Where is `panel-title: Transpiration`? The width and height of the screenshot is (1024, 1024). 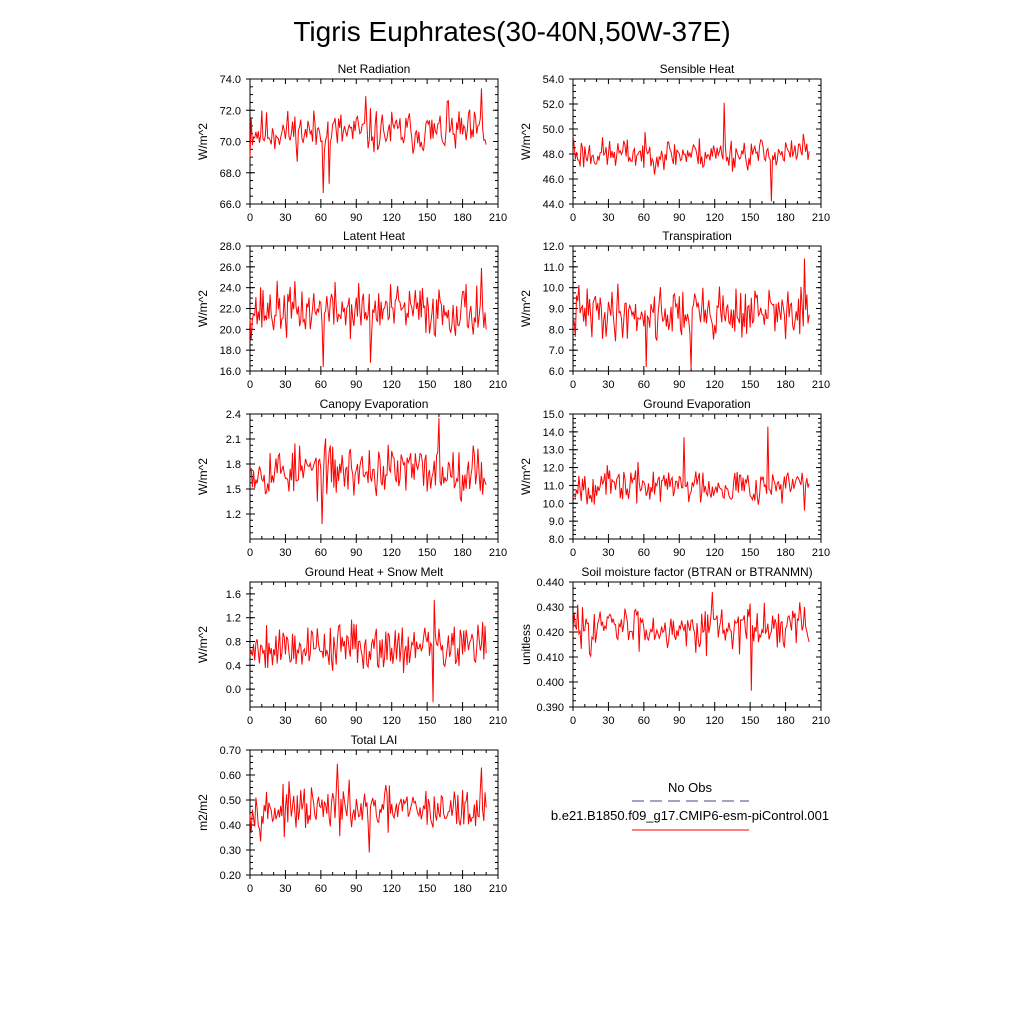
panel-title: Transpiration is located at coordinates (697, 236).